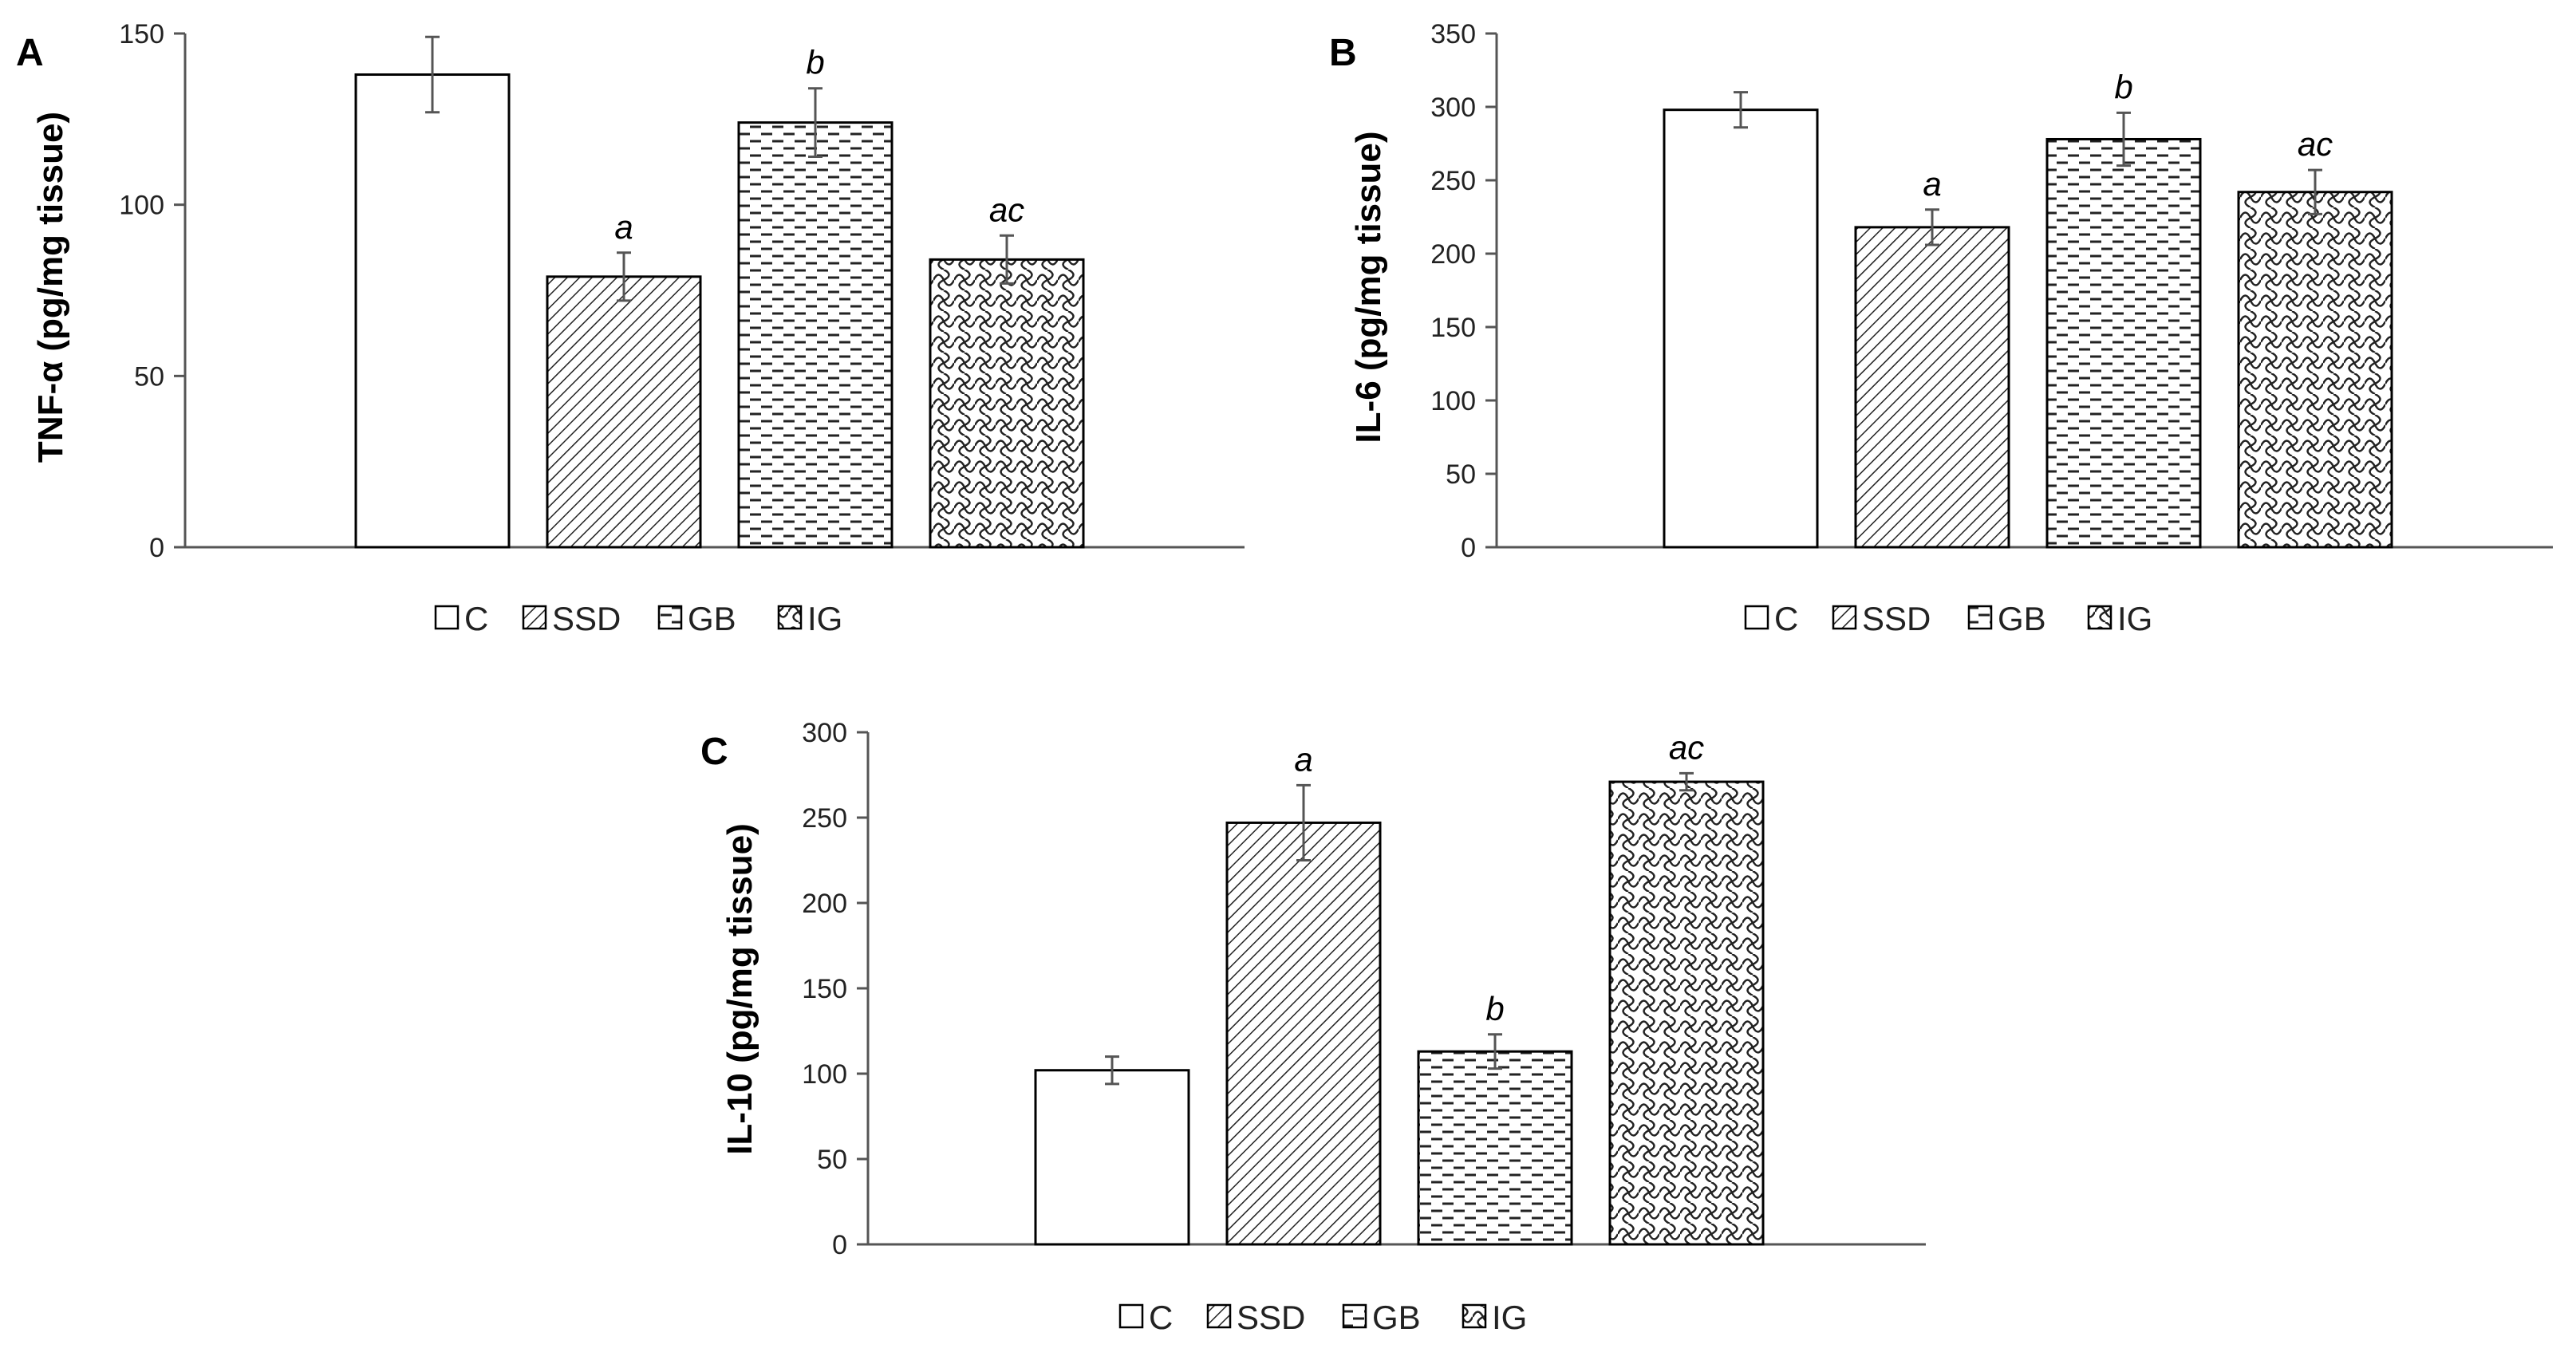 This screenshot has height=1372, width=2576. I want to click on panel-letter: A, so click(30, 53).